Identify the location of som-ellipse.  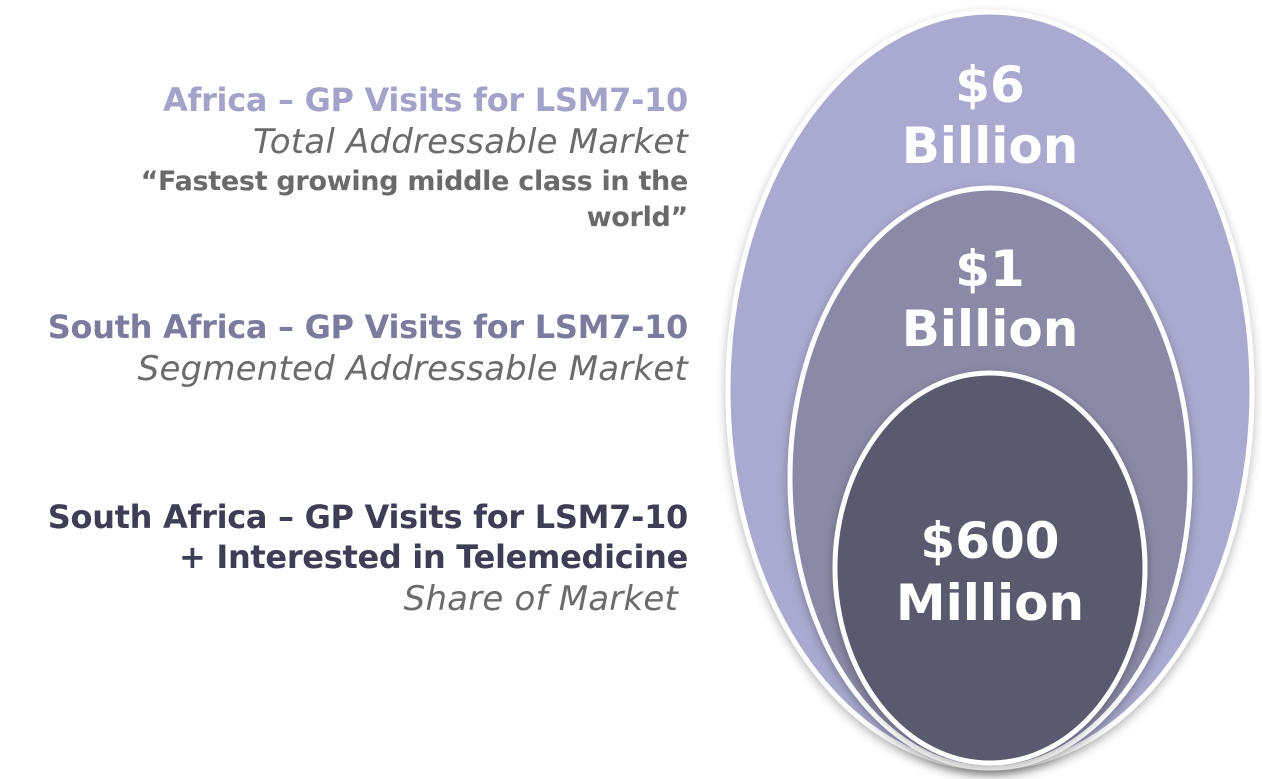
(990, 568).